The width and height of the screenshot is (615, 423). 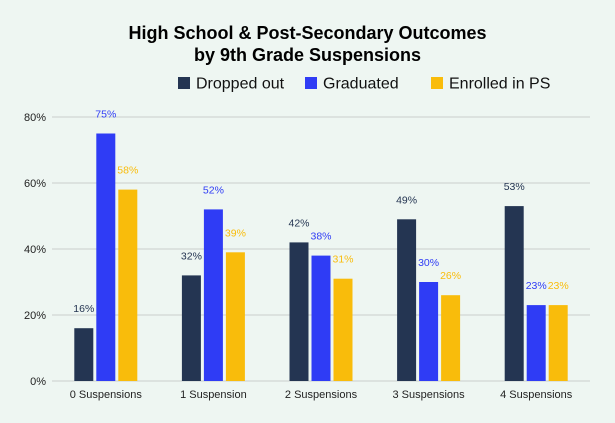 What do you see at coordinates (213, 190) in the screenshot?
I see `data-label-1-1: 52%` at bounding box center [213, 190].